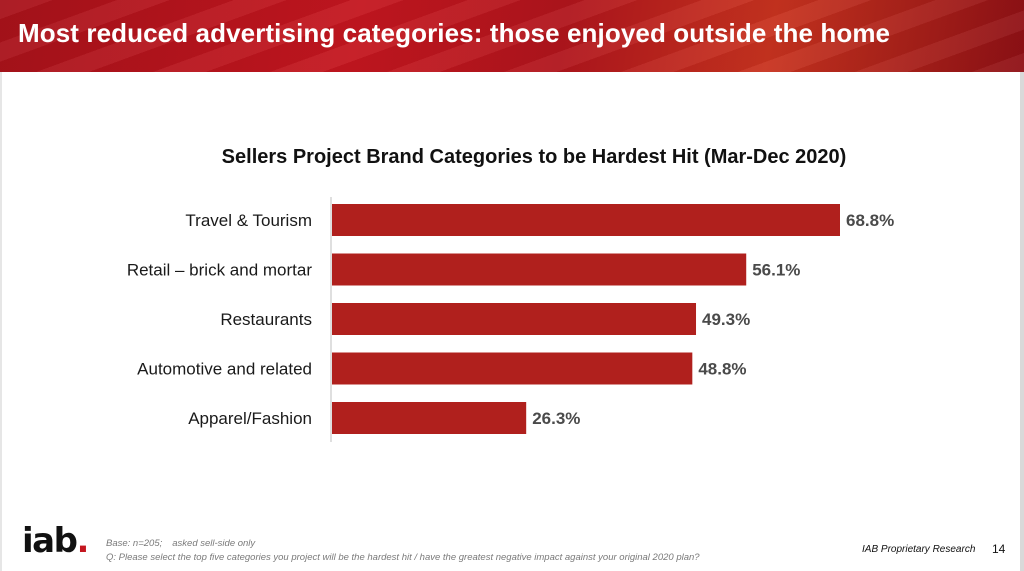 Image resolution: width=1024 pixels, height=571 pixels. What do you see at coordinates (726, 319) in the screenshot?
I see `data-label: 49.3%` at bounding box center [726, 319].